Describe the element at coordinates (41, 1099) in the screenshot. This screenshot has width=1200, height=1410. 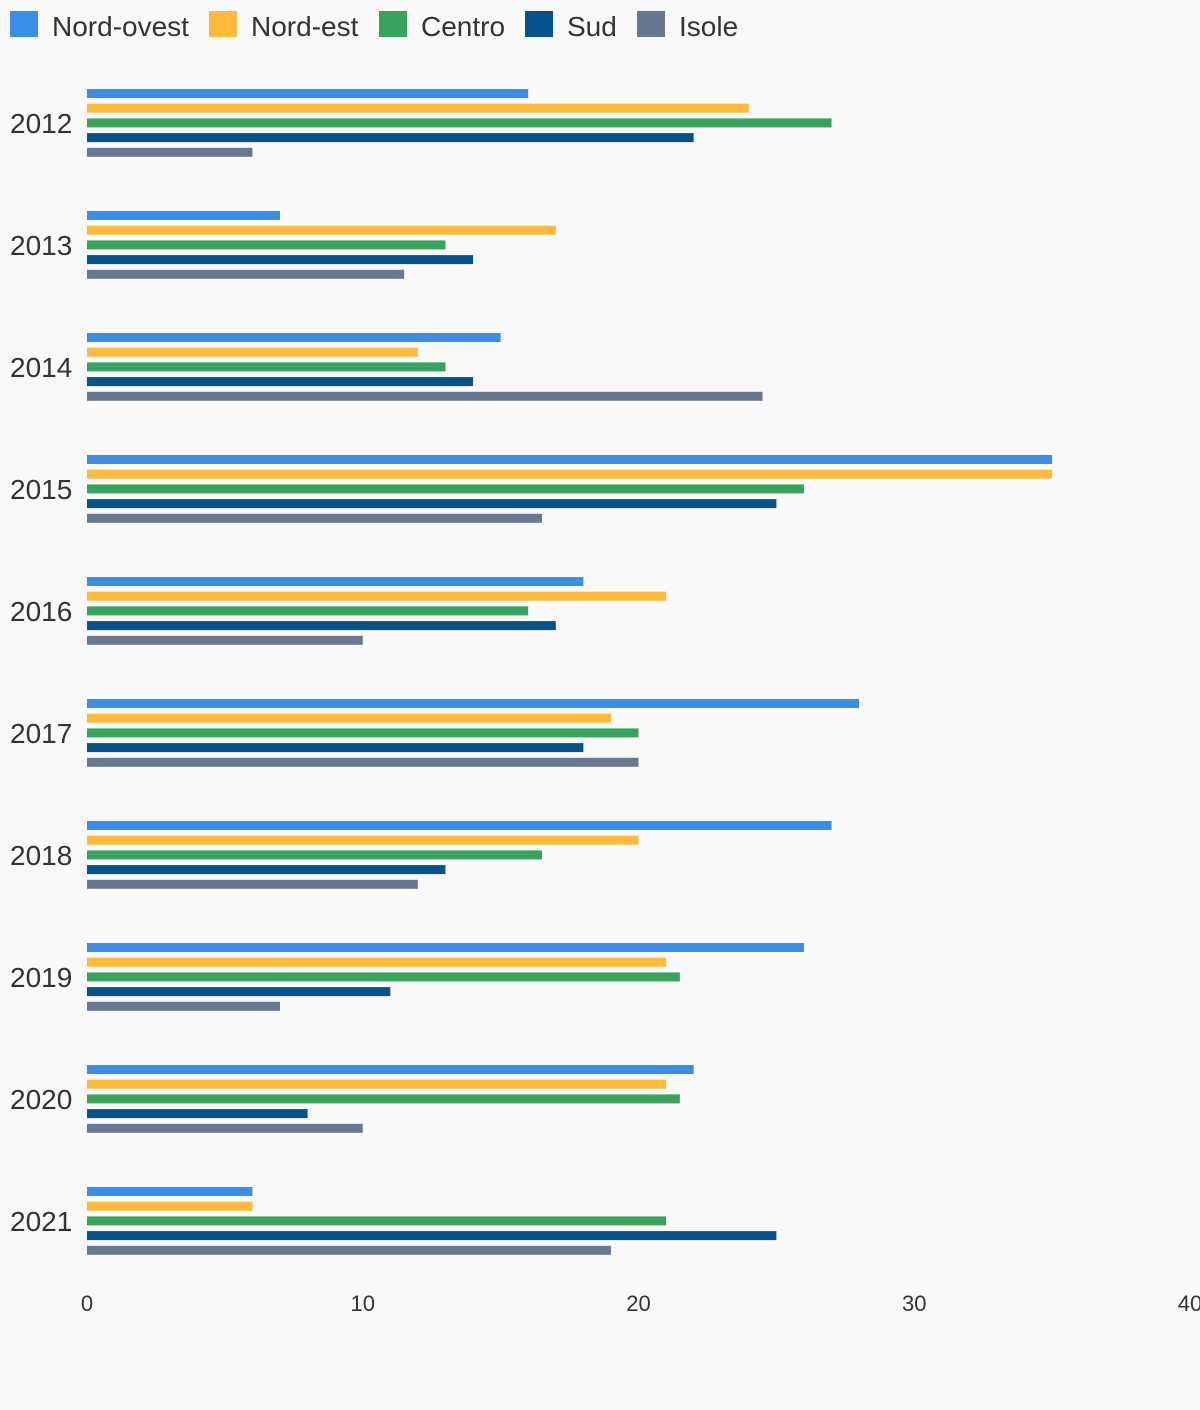
I see `category-label-2020: 2020` at that location.